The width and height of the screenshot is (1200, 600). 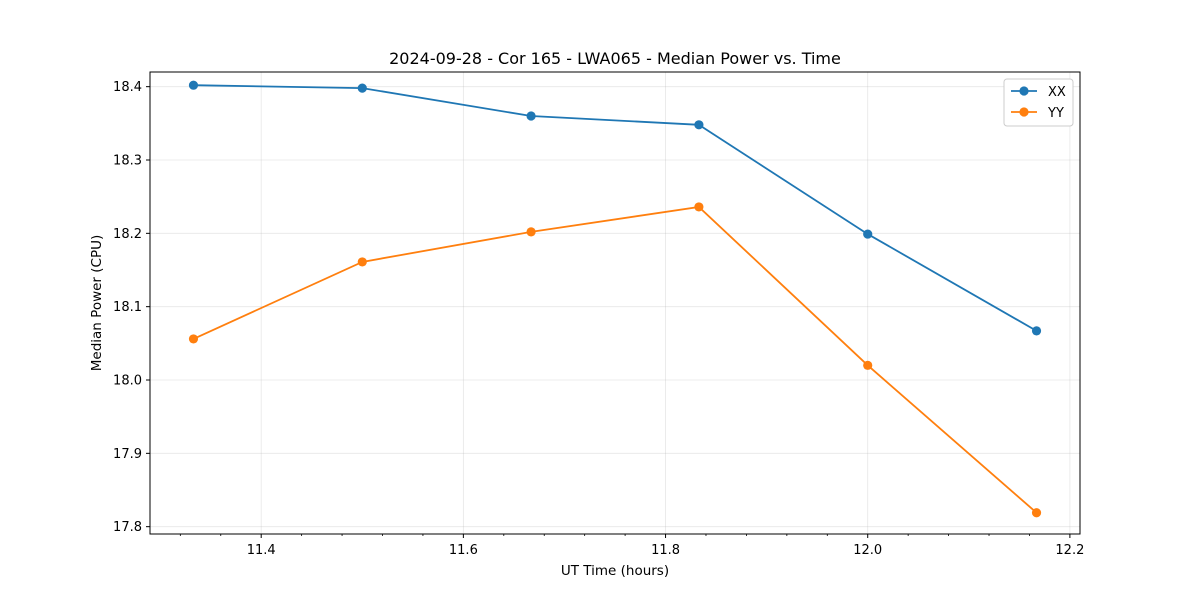 I want to click on y-tick-label: 17.8, so click(x=127, y=527).